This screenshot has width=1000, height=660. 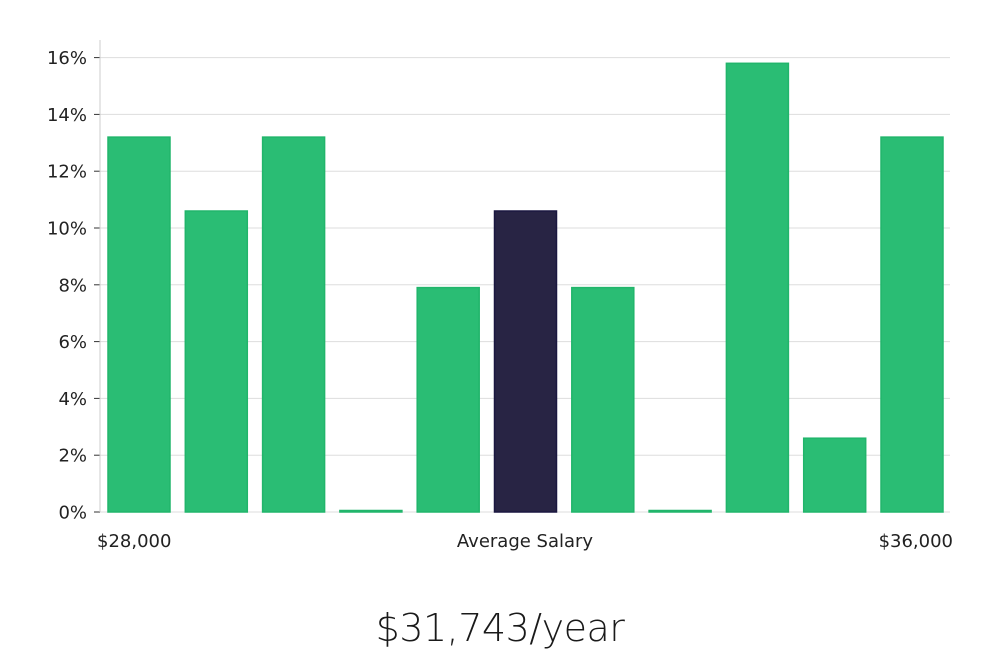 What do you see at coordinates (525, 361) in the screenshot?
I see `bar-highlighted` at bounding box center [525, 361].